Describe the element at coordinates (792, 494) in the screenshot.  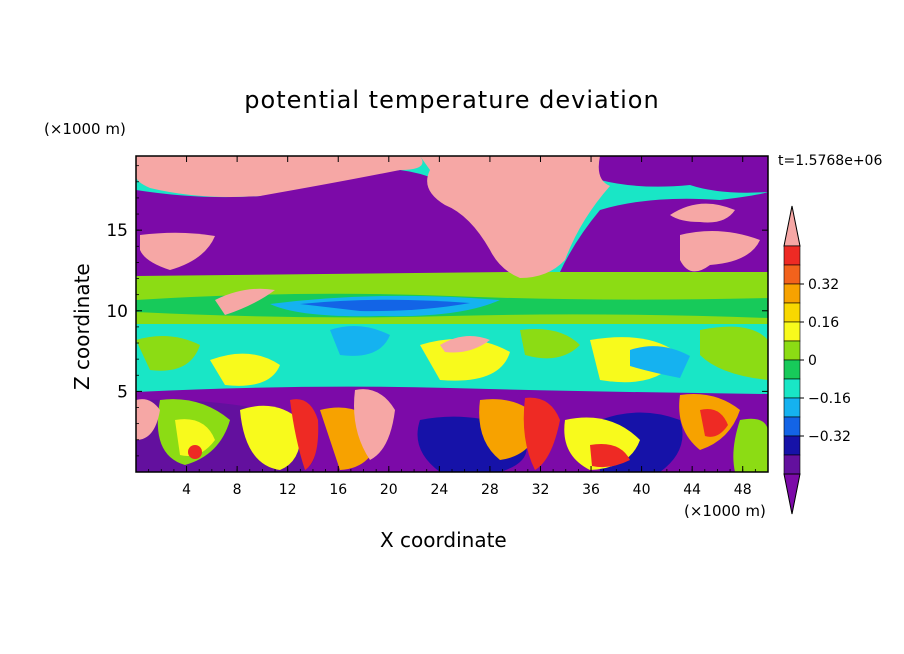
I see `colorbar-bottom-arrow` at that location.